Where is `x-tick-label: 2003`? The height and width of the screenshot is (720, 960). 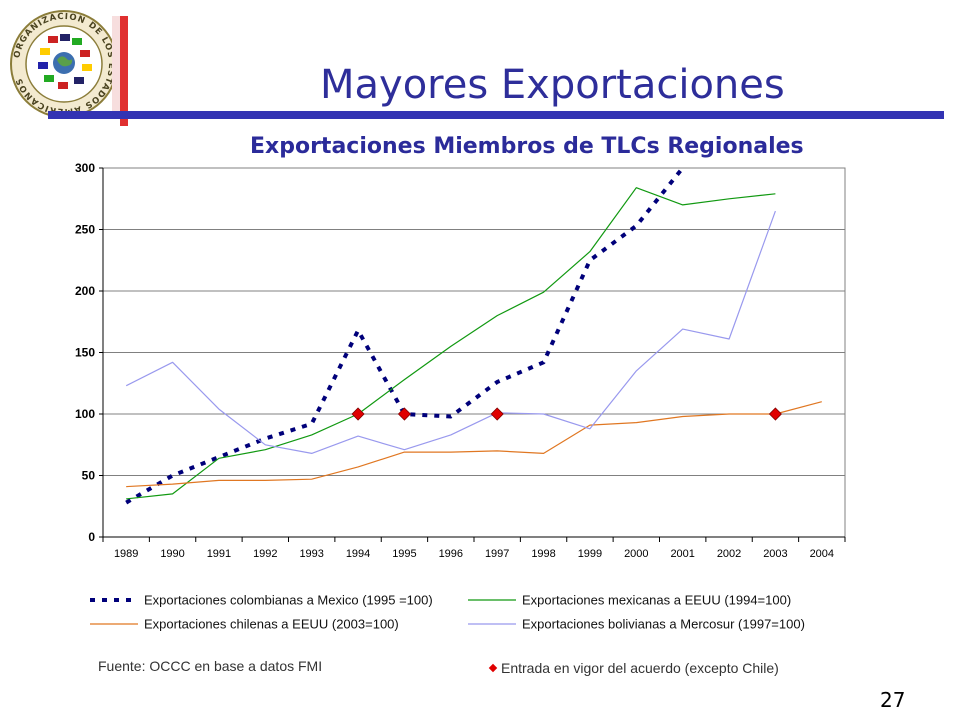 x-tick-label: 2003 is located at coordinates (775, 554).